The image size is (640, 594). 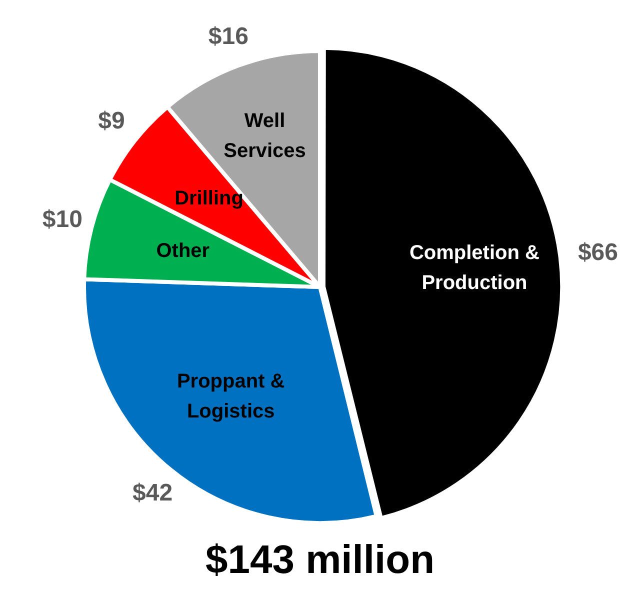 What do you see at coordinates (265, 136) in the screenshot?
I see `slice-label: Well Services` at bounding box center [265, 136].